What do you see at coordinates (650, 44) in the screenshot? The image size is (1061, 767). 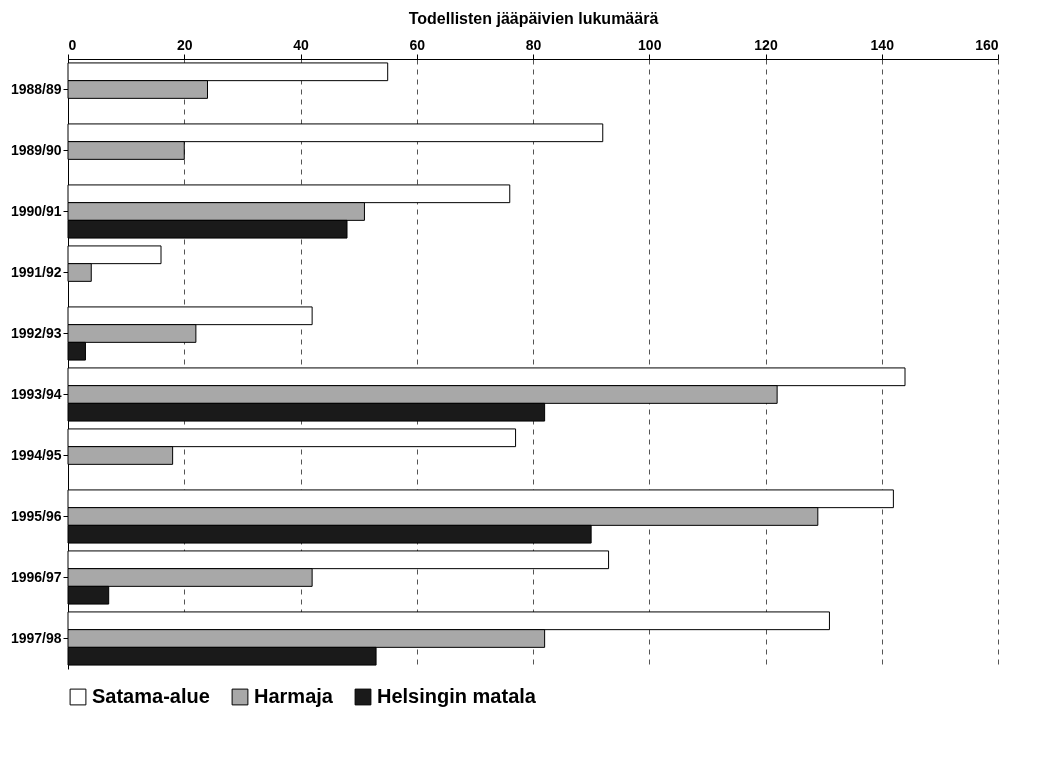 I see `x-tick-label: 100` at bounding box center [650, 44].